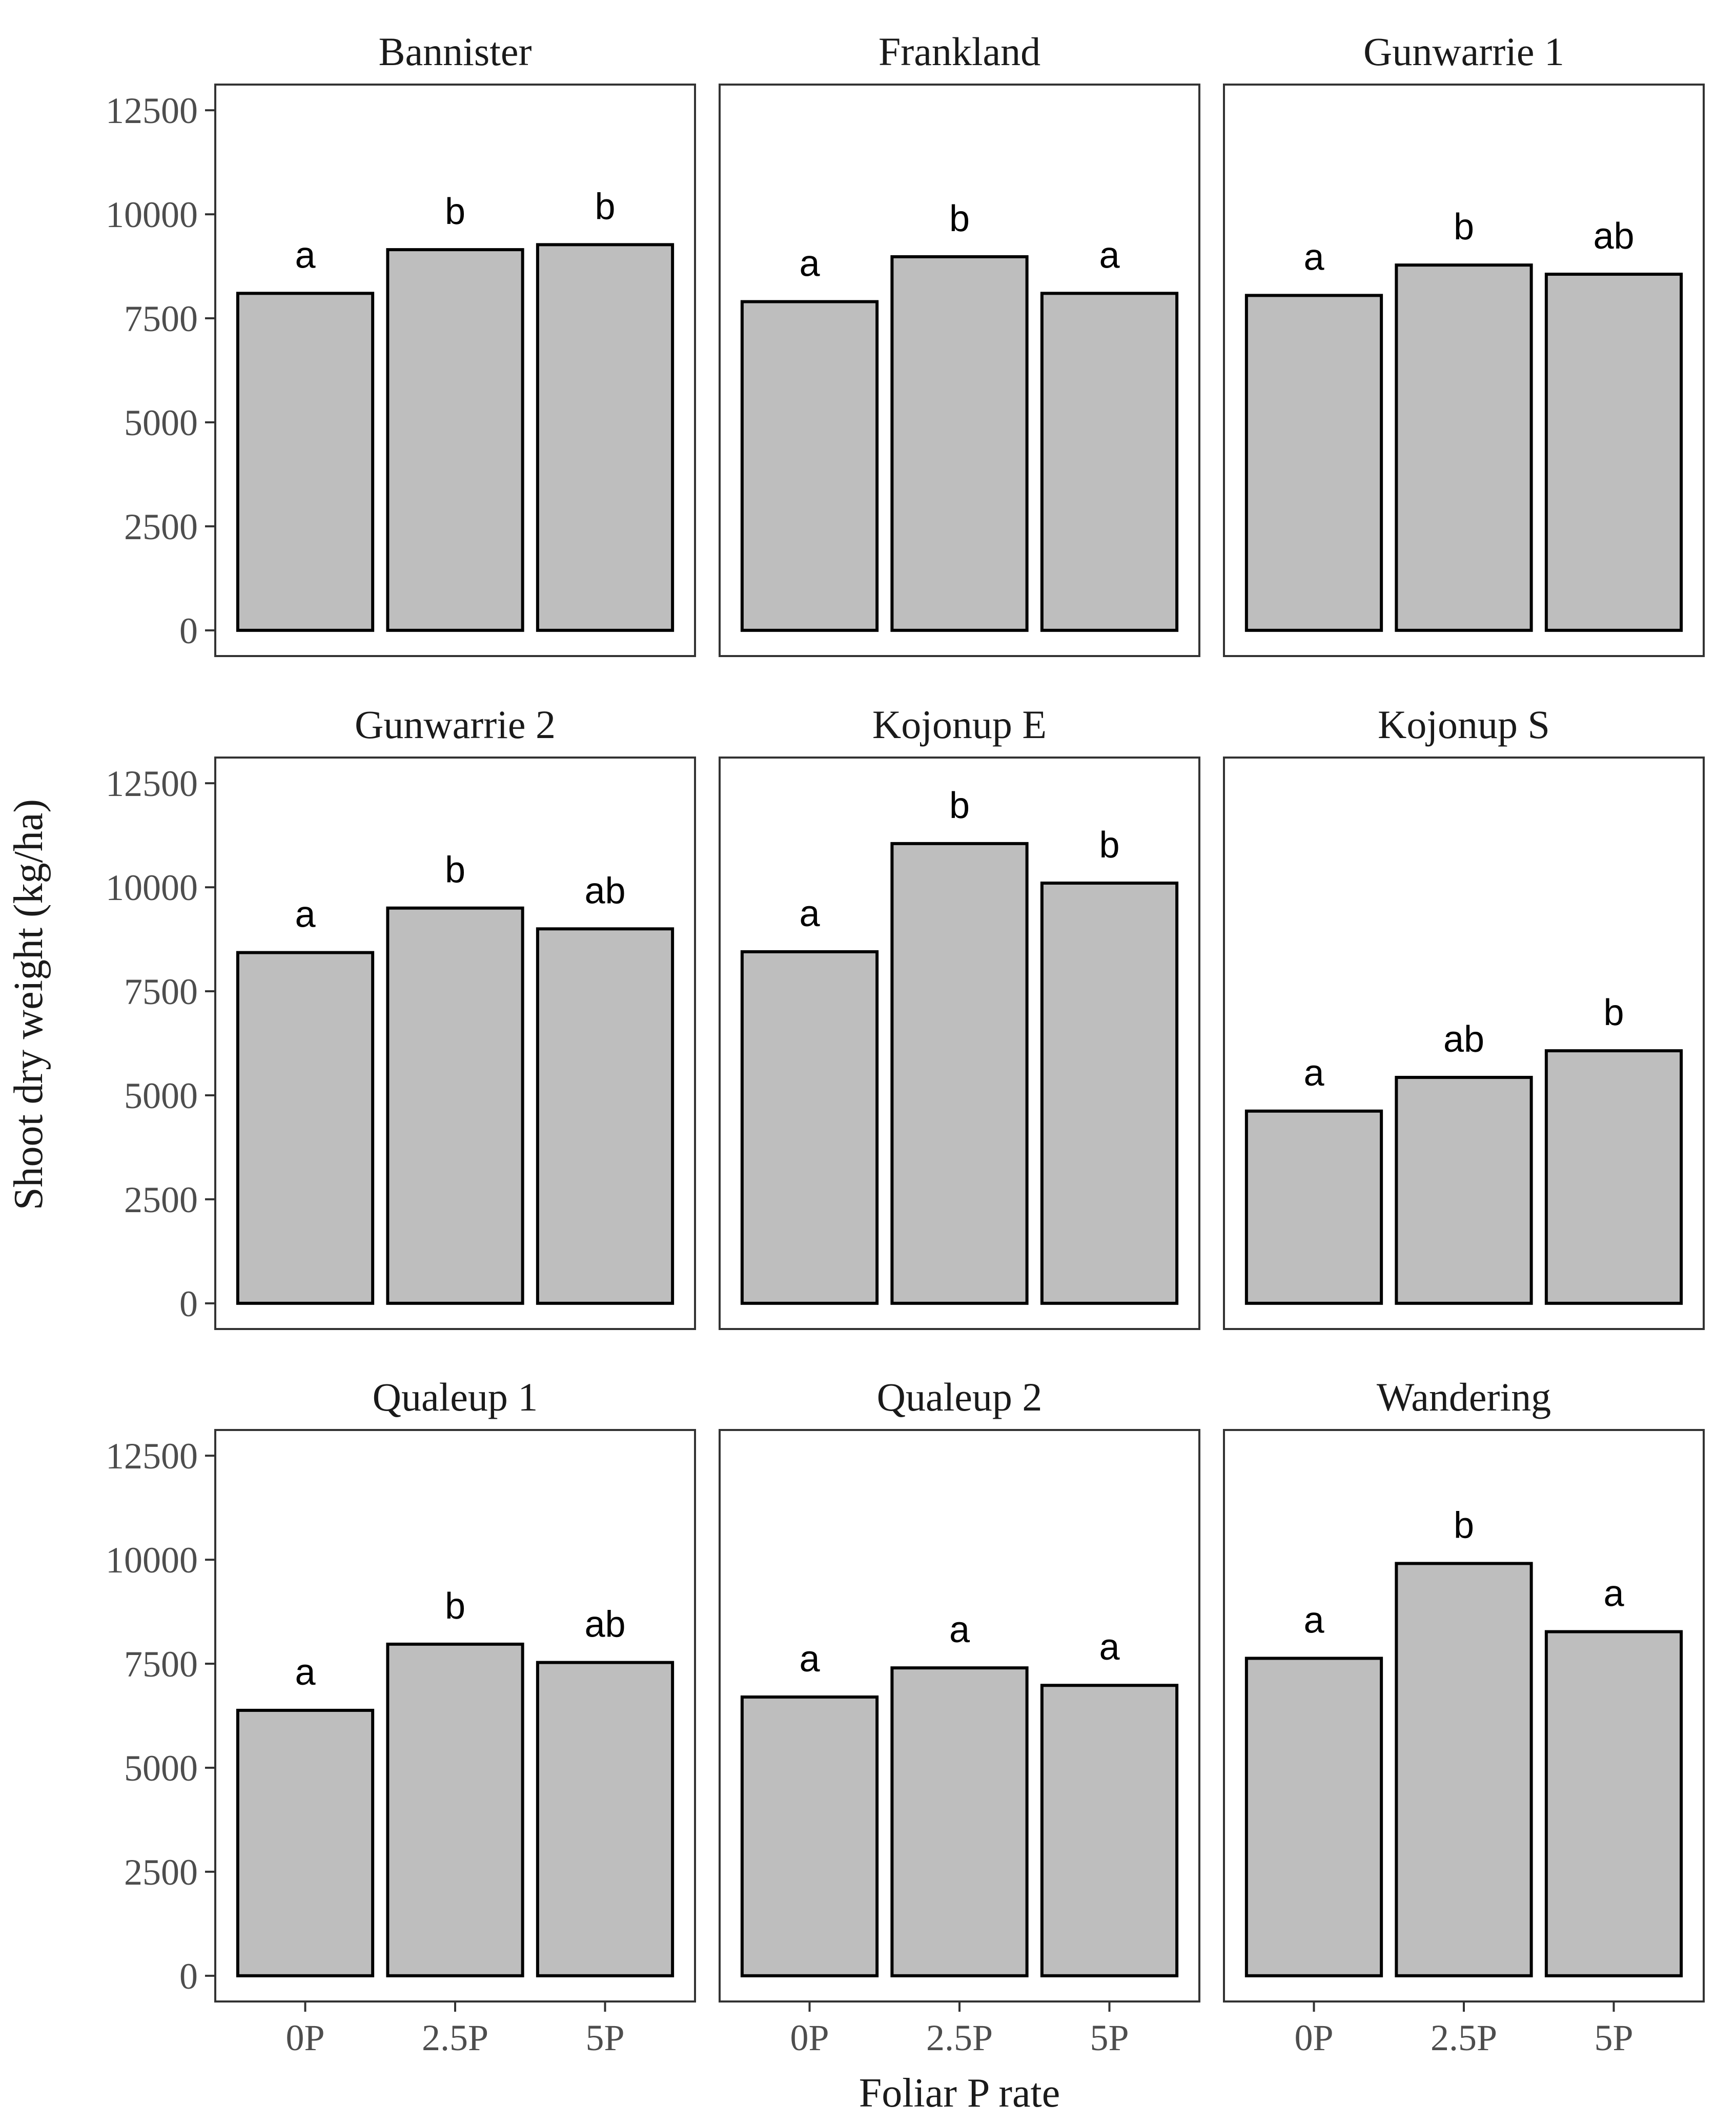  What do you see at coordinates (305, 1128) in the screenshot?
I see `bar-gunwarrie-2-0p` at bounding box center [305, 1128].